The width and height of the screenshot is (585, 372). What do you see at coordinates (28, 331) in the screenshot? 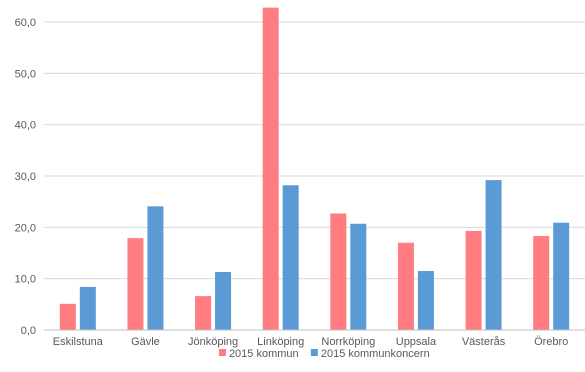
I see `y-tick-label: 0,0` at bounding box center [28, 331].